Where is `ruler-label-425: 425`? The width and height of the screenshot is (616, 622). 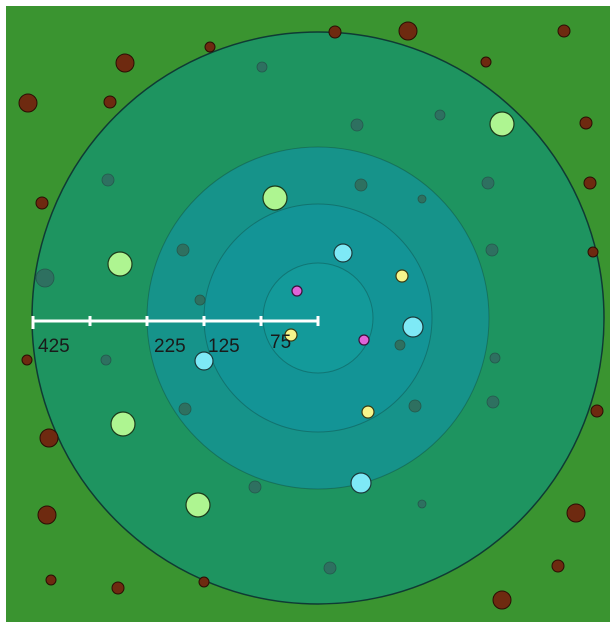 ruler-label-425: 425 is located at coordinates (54, 346).